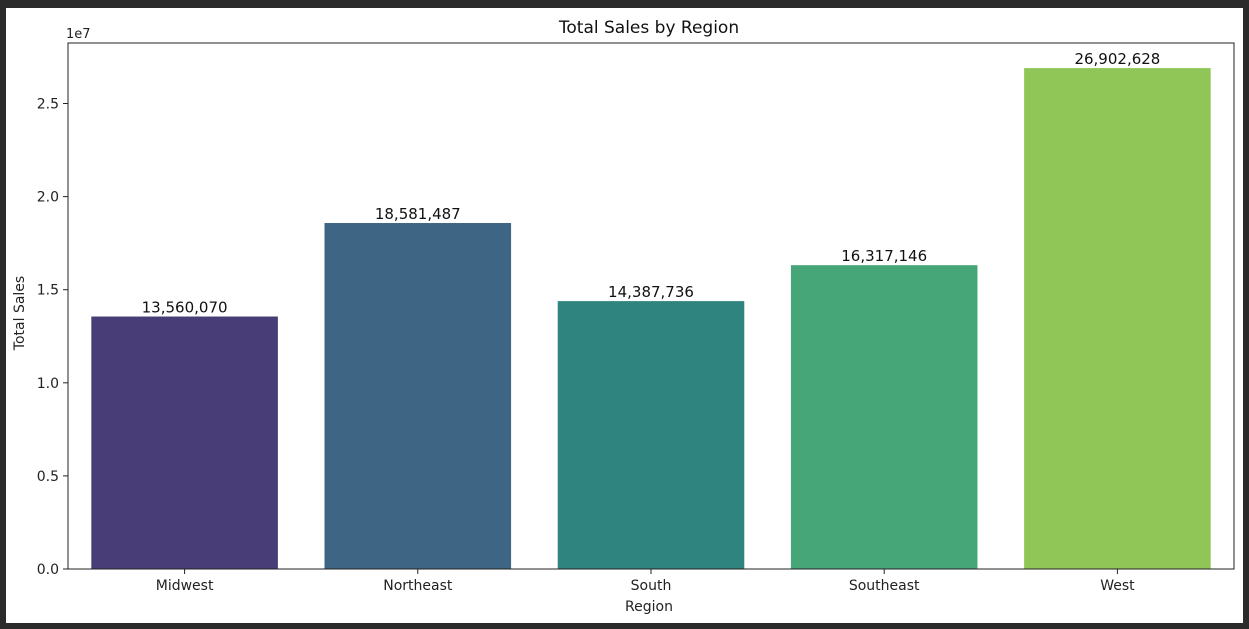 This screenshot has width=1249, height=629. Describe the element at coordinates (418, 214) in the screenshot. I see `data-label-northeast: 18,581,487` at that location.